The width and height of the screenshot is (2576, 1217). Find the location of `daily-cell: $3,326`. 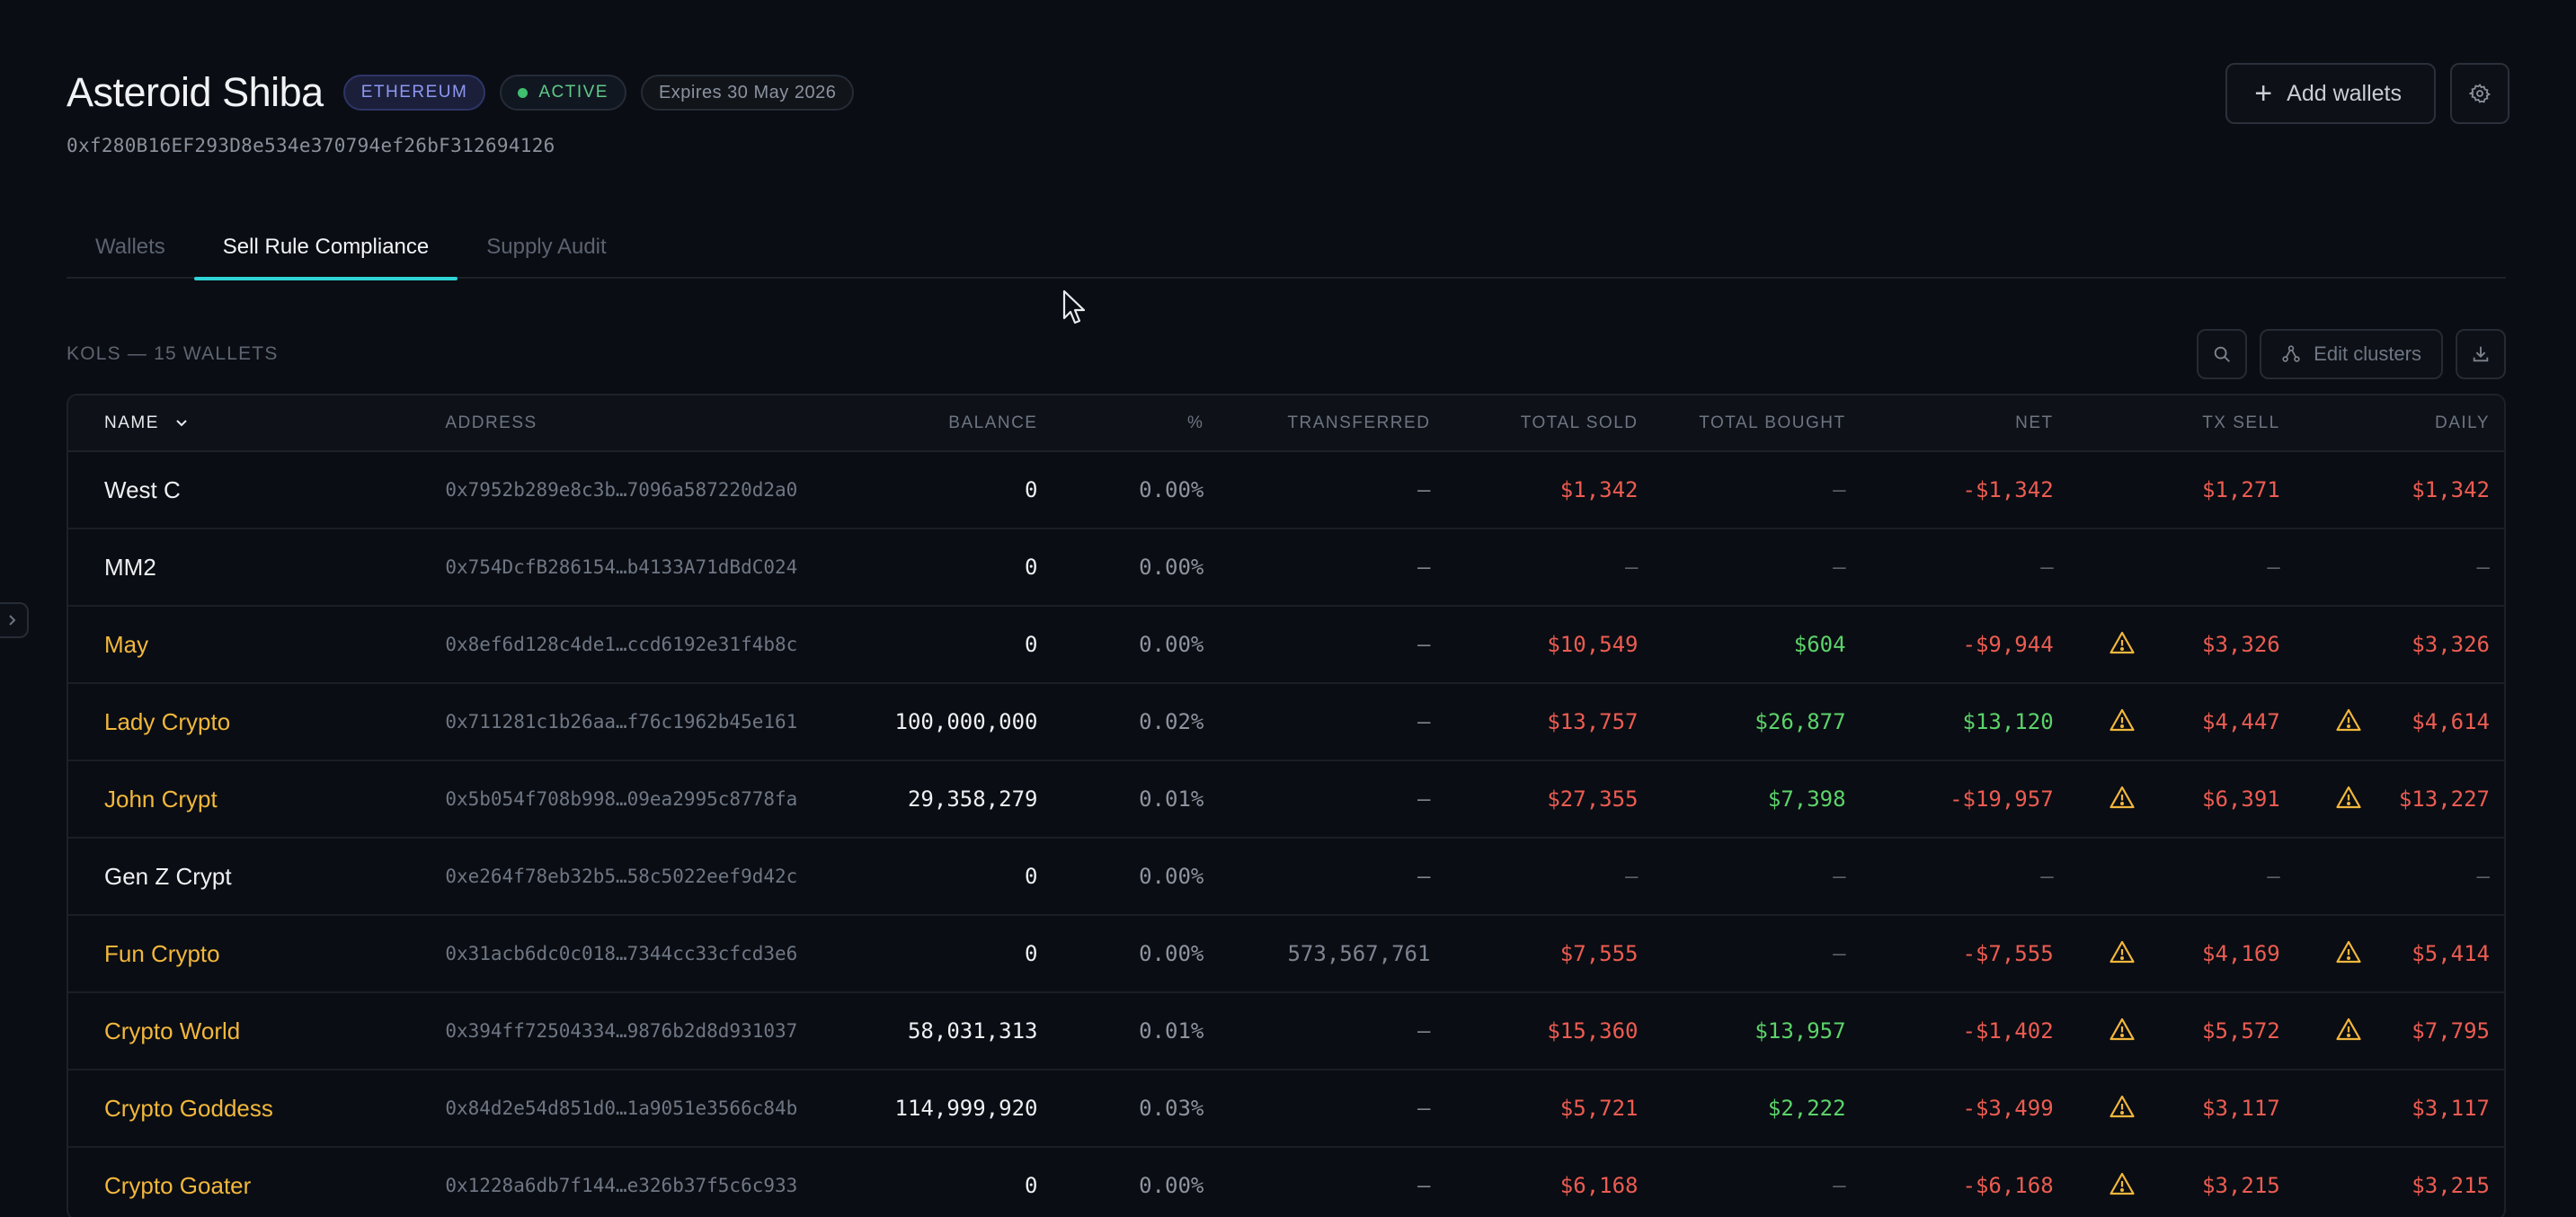

daily-cell: $3,326 is located at coordinates (2399, 644).